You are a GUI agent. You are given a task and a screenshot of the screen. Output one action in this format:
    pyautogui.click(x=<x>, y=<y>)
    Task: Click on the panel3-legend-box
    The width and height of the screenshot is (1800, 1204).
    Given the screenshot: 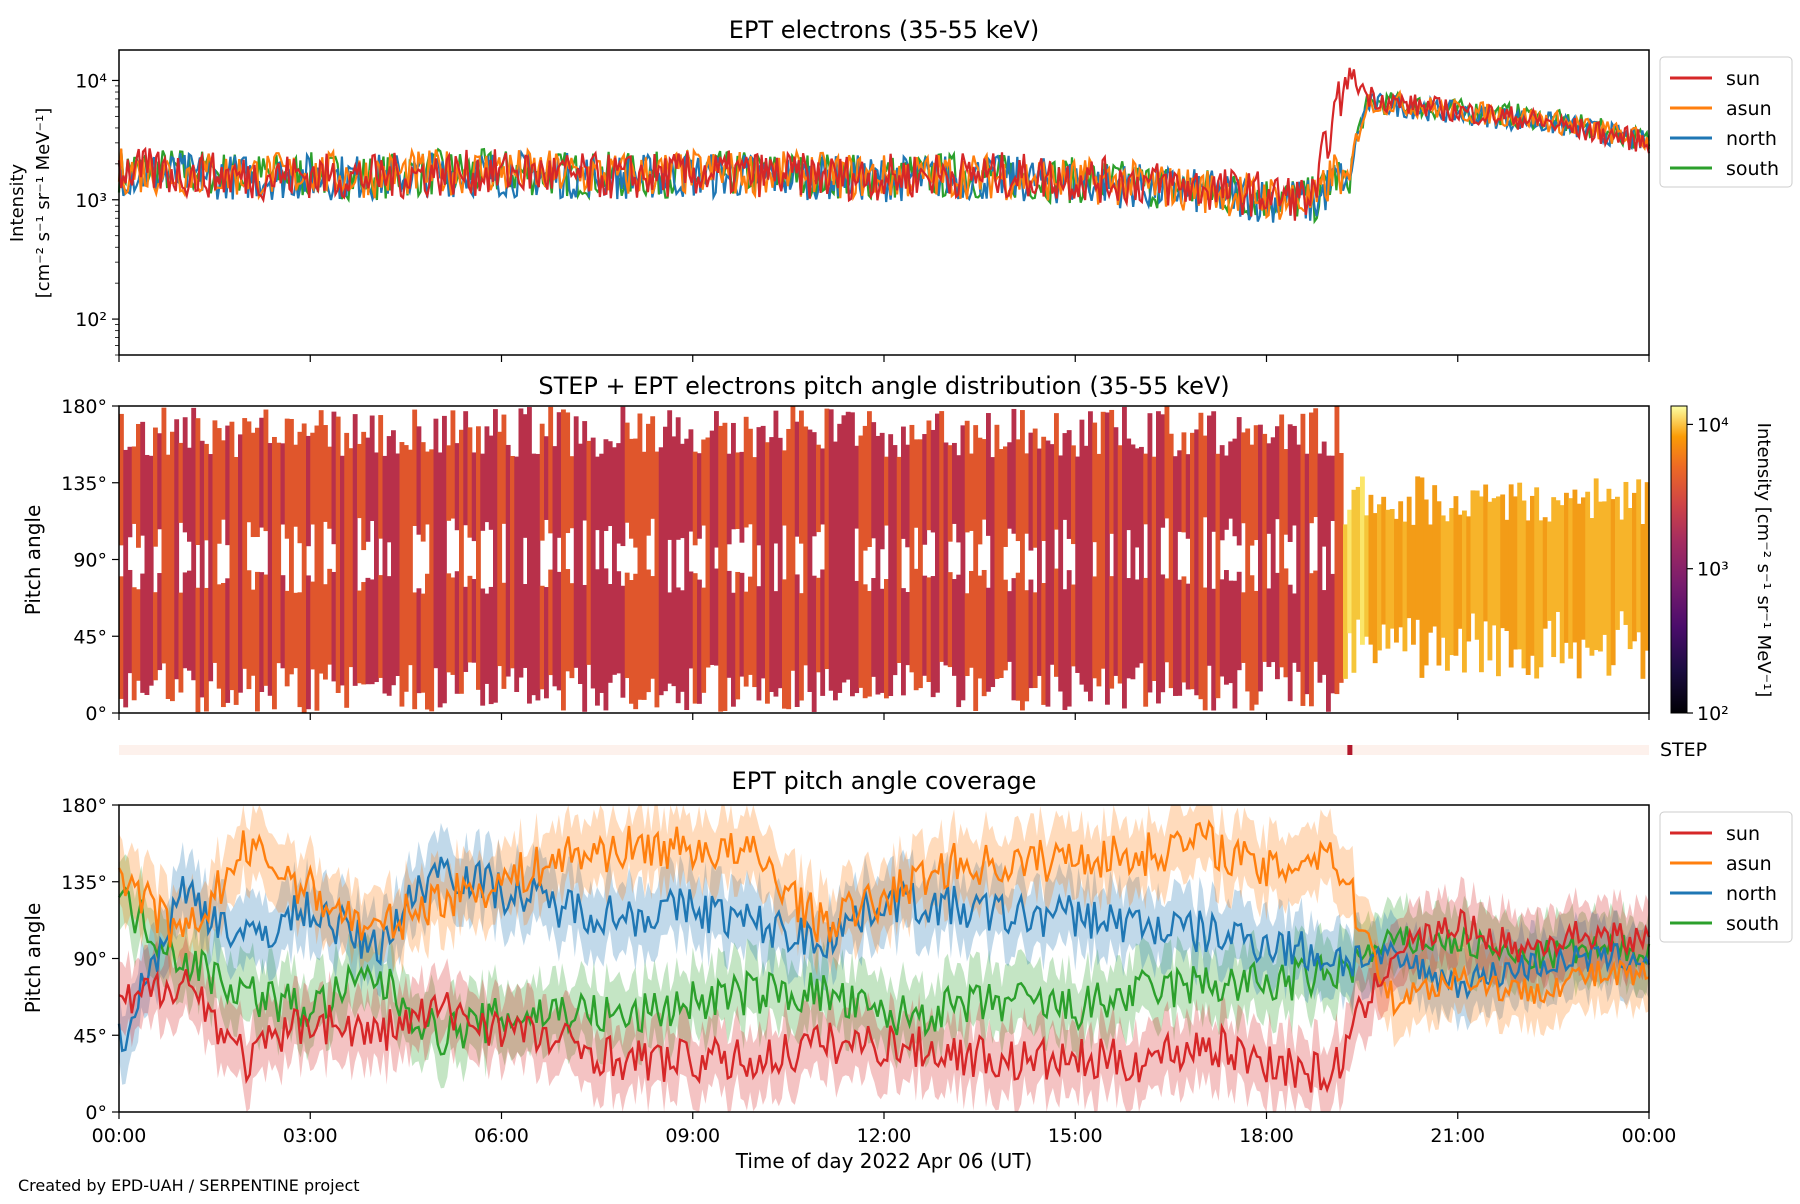 What is the action you would take?
    pyautogui.click(x=1726, y=877)
    